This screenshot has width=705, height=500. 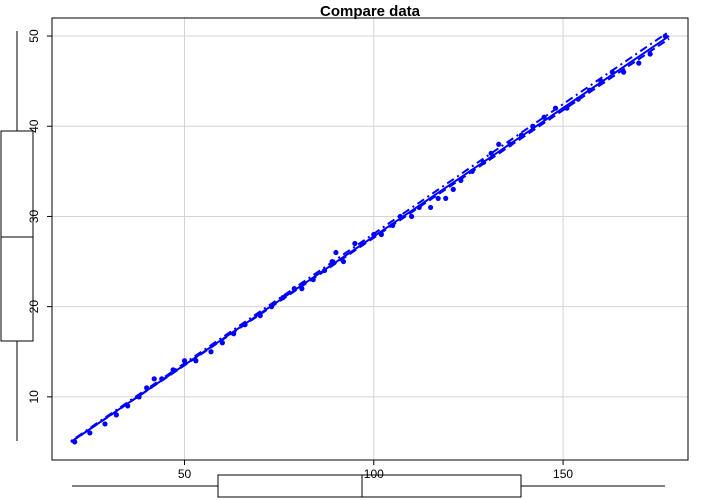 What do you see at coordinates (34, 36) in the screenshot?
I see `y-tick-label: 50` at bounding box center [34, 36].